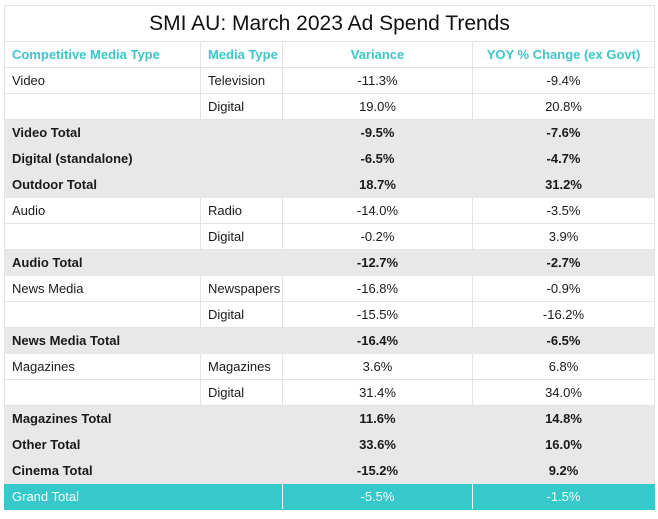  I want to click on cell-competitive-media-type: Audio Total, so click(102, 262).